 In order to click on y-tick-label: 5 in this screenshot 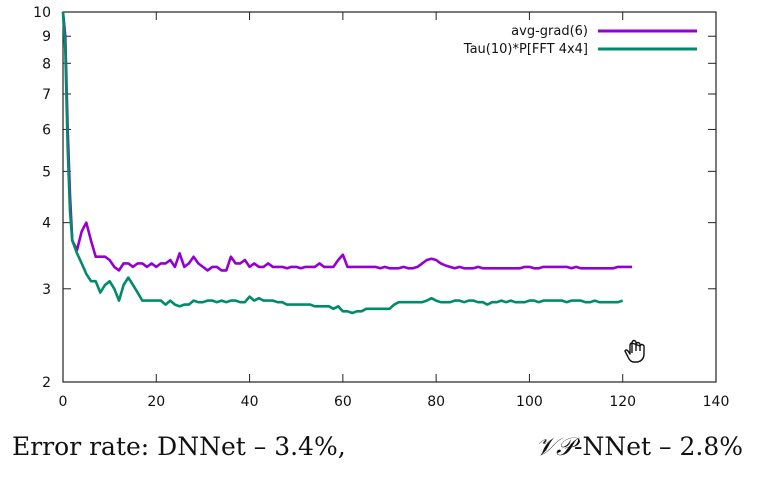, I will do `click(46, 172)`.